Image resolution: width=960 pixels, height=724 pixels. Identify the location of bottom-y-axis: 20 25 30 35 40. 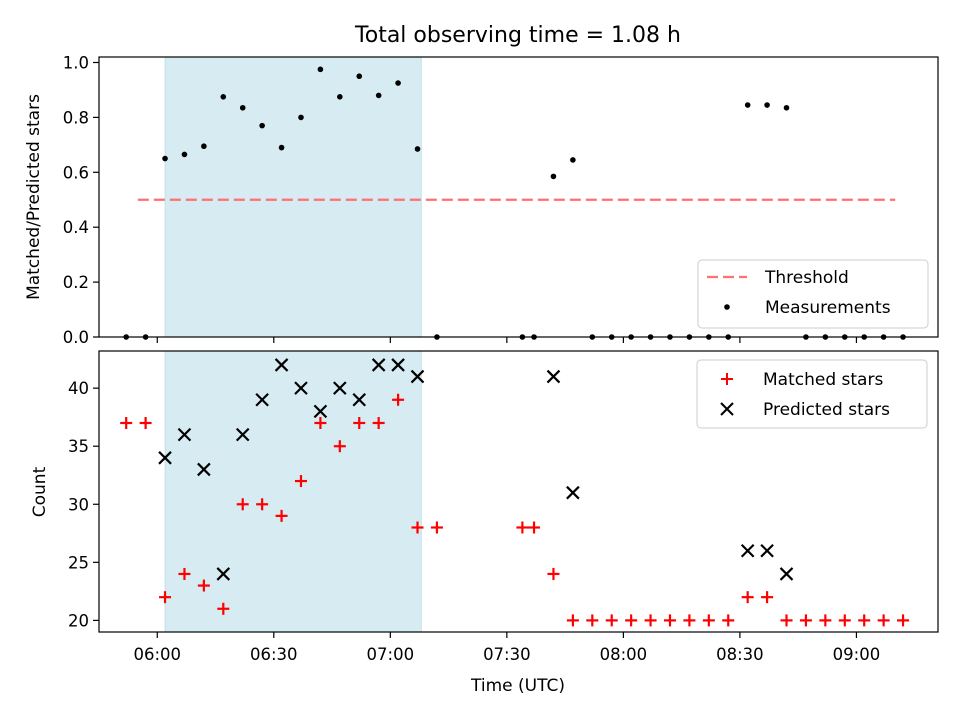
(83, 504).